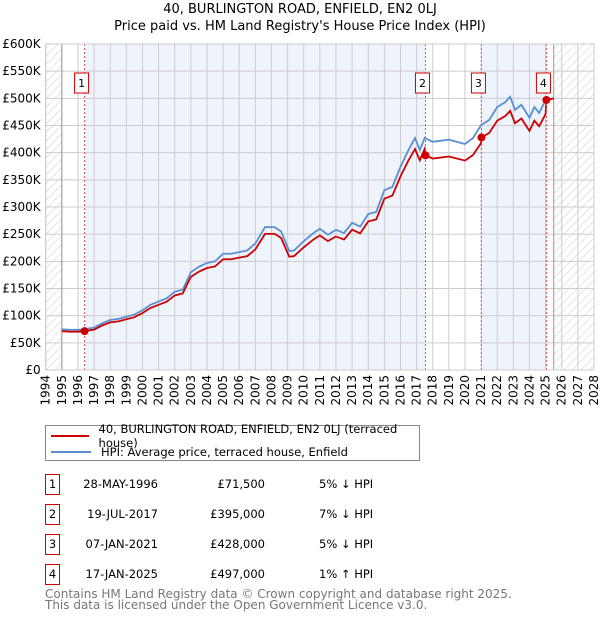  Describe the element at coordinates (22, 316) in the screenshot. I see `y-tick-label: £100K` at that location.